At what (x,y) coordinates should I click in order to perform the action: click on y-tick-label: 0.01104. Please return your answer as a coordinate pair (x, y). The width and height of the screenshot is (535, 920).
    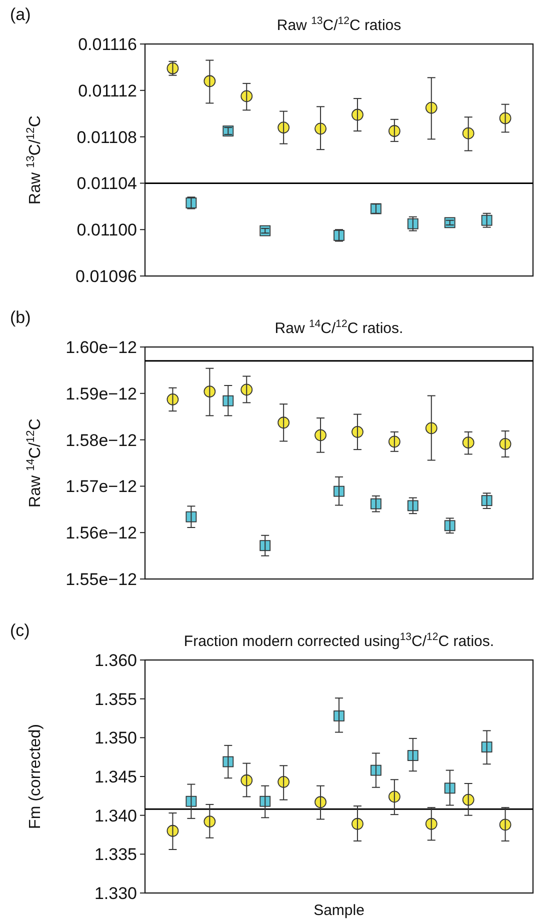
    Looking at the image, I should click on (106, 184).